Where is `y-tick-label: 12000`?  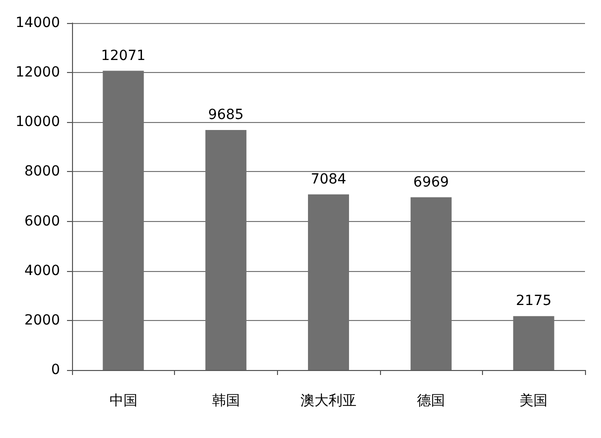 y-tick-label: 12000 is located at coordinates (37, 72).